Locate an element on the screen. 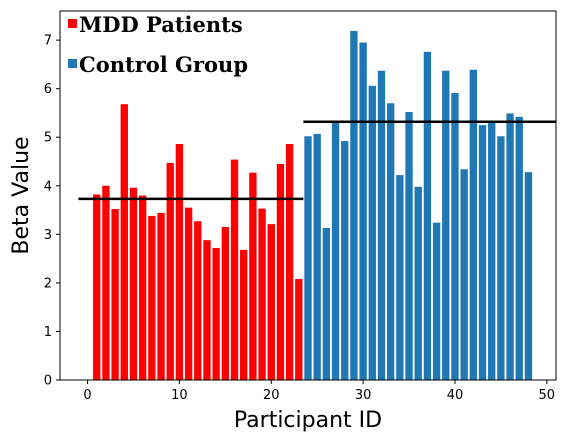  y-tick-label-7: 7 is located at coordinates (48, 41).